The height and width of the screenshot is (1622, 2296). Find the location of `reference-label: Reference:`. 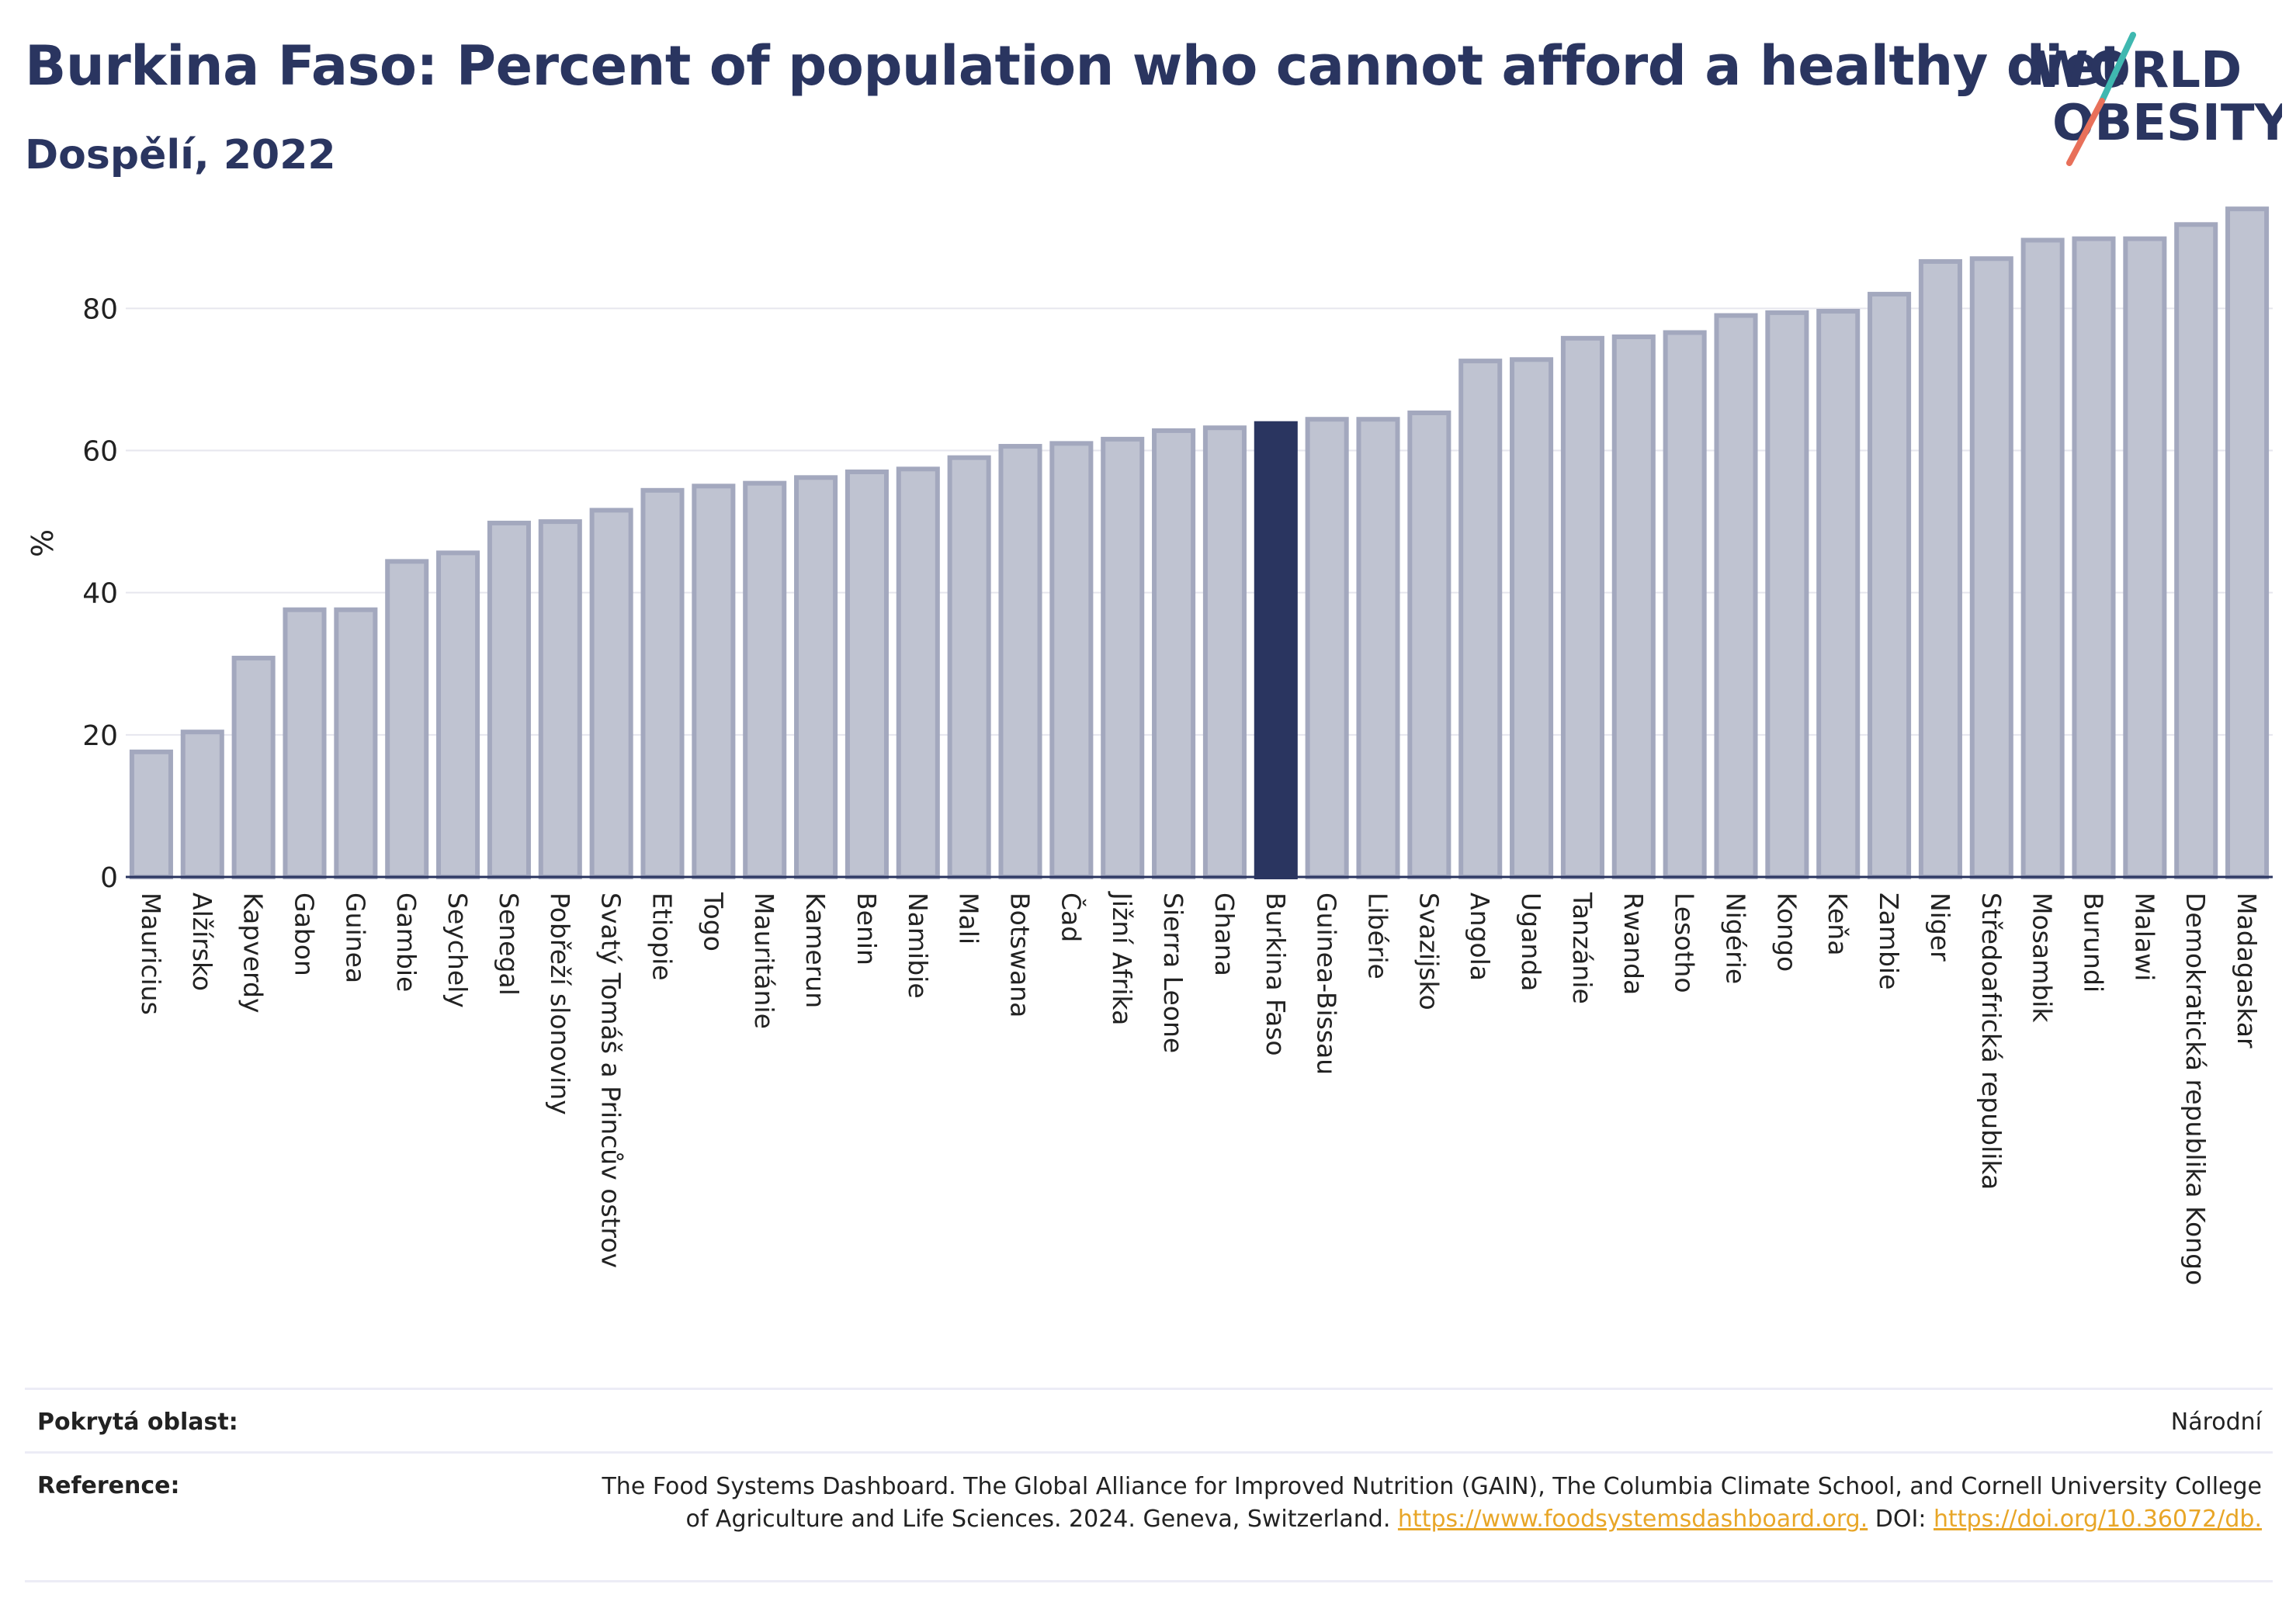

reference-label: Reference: is located at coordinates (108, 1485).